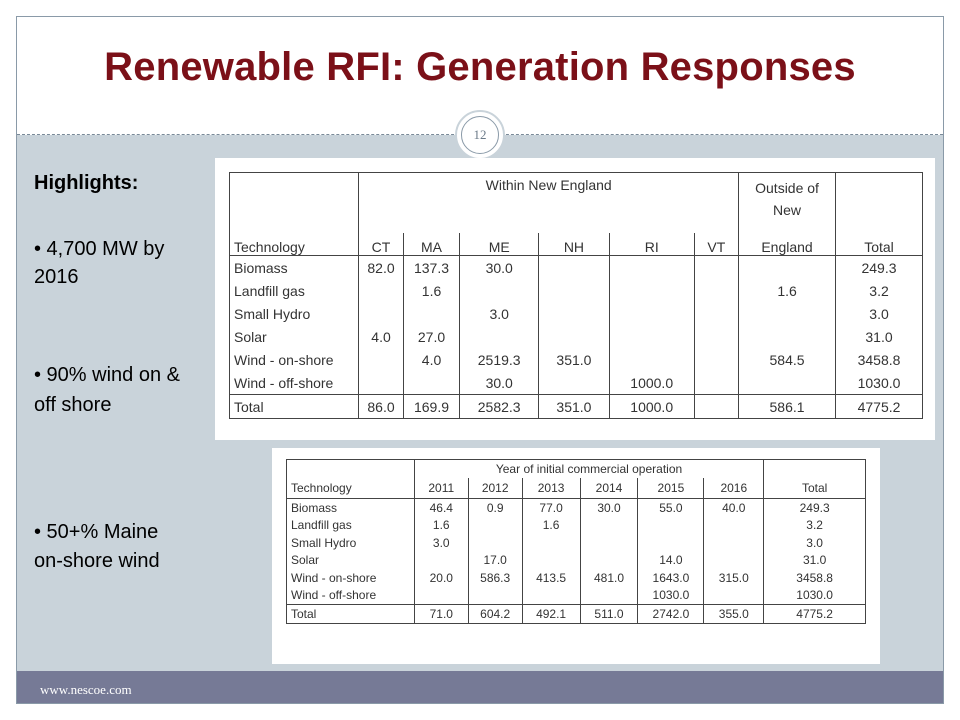  Describe the element at coordinates (589, 468) in the screenshot. I see `group-header: Year of initial commercial operation` at that location.